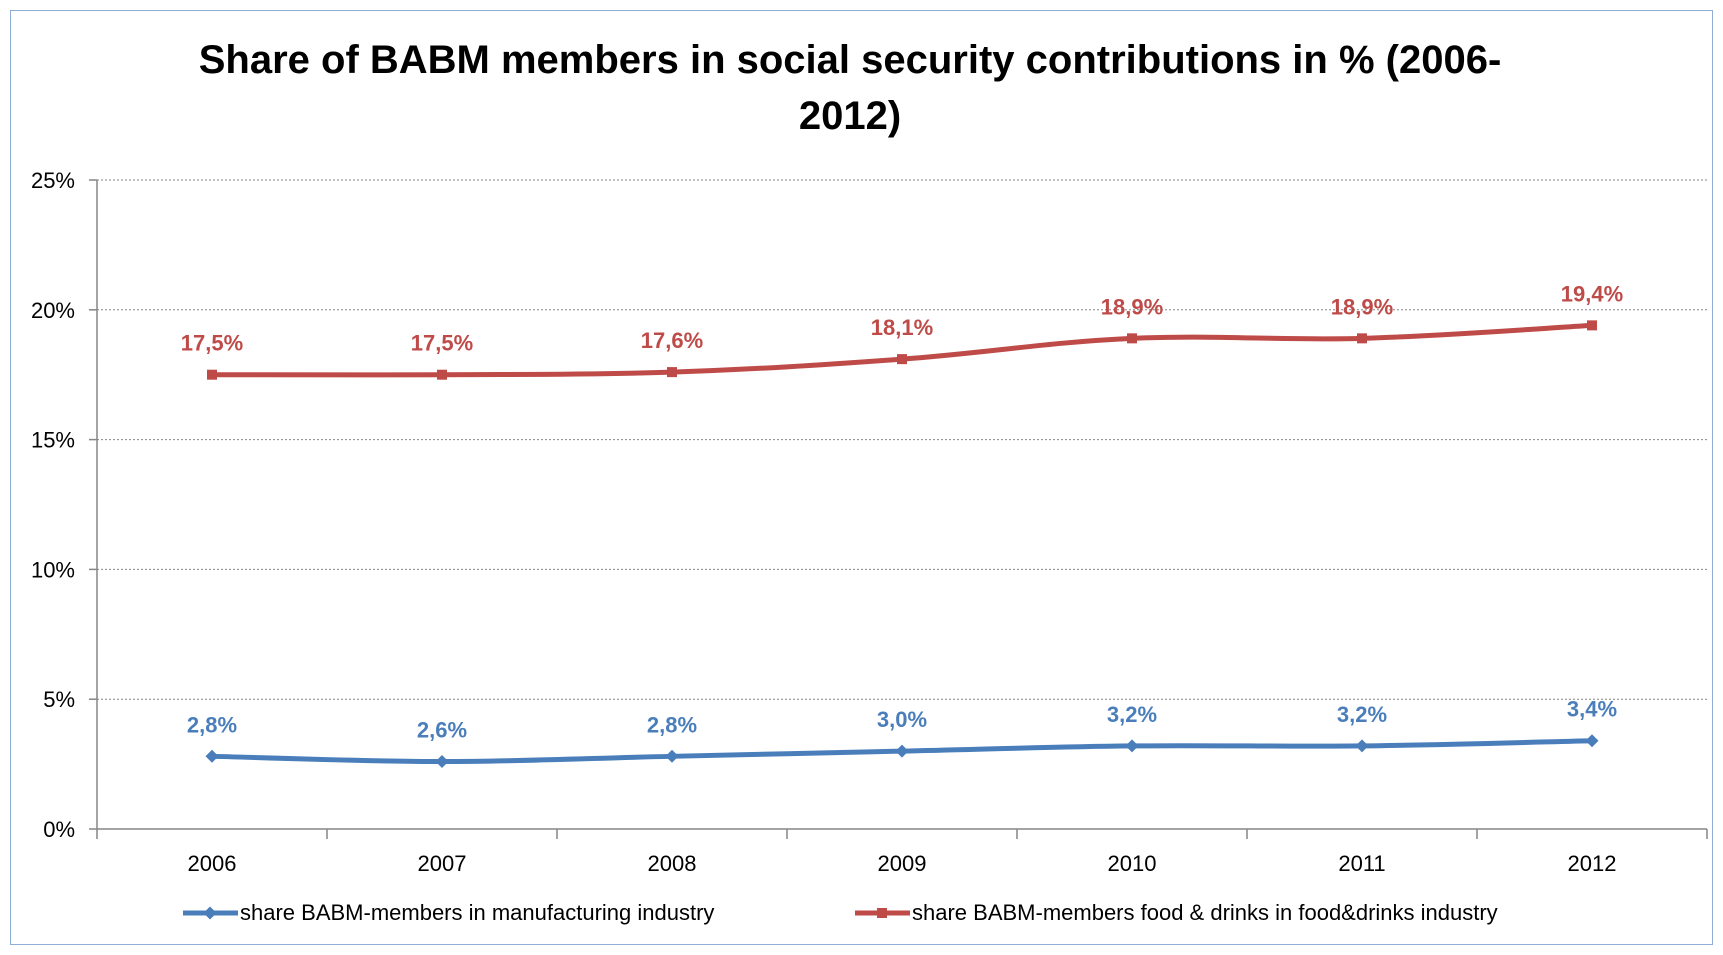 Image resolution: width=1723 pixels, height=955 pixels. I want to click on x-tick-label: 2010, so click(1132, 863).